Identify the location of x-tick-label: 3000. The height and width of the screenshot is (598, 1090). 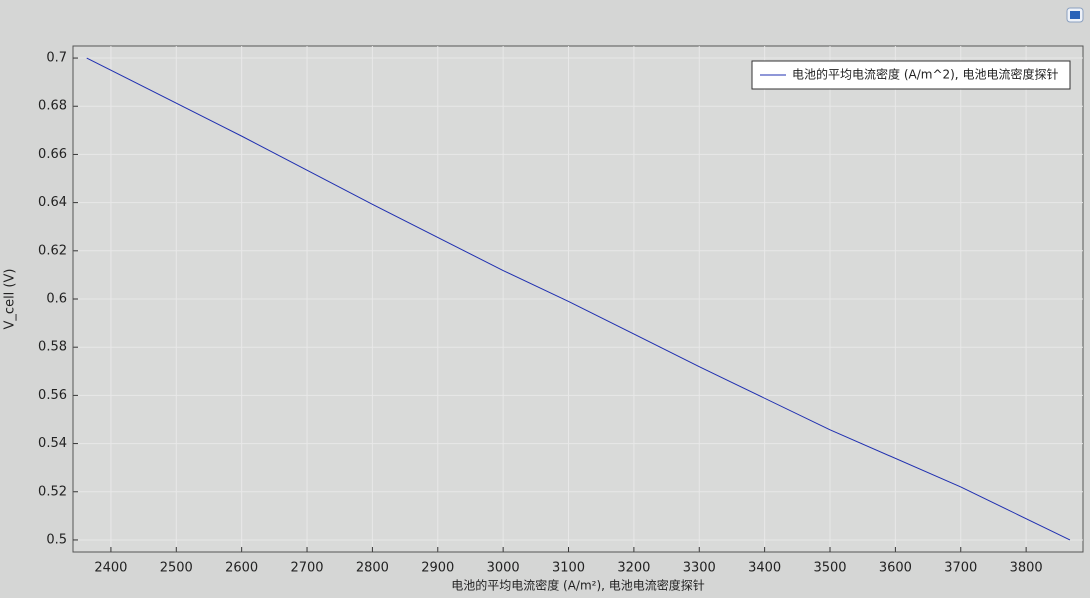
(503, 568).